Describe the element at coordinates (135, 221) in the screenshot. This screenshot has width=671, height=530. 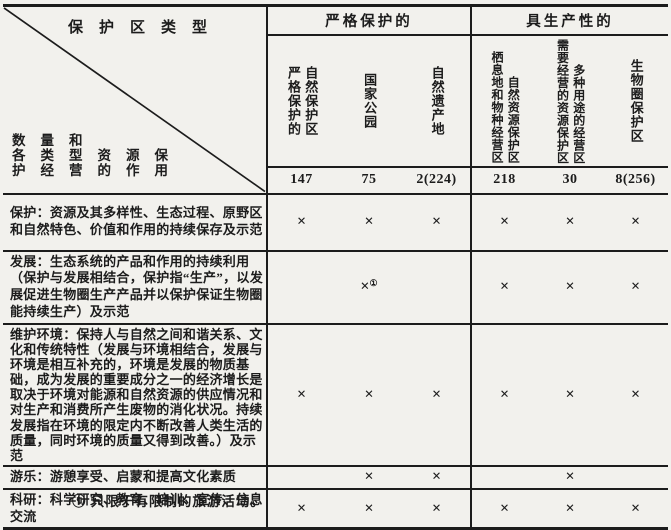
I see `row-label-protection: 保护：资源及其多样性、生态过程、原野区和自然特色、价值和作用的持续保存及示范` at that location.